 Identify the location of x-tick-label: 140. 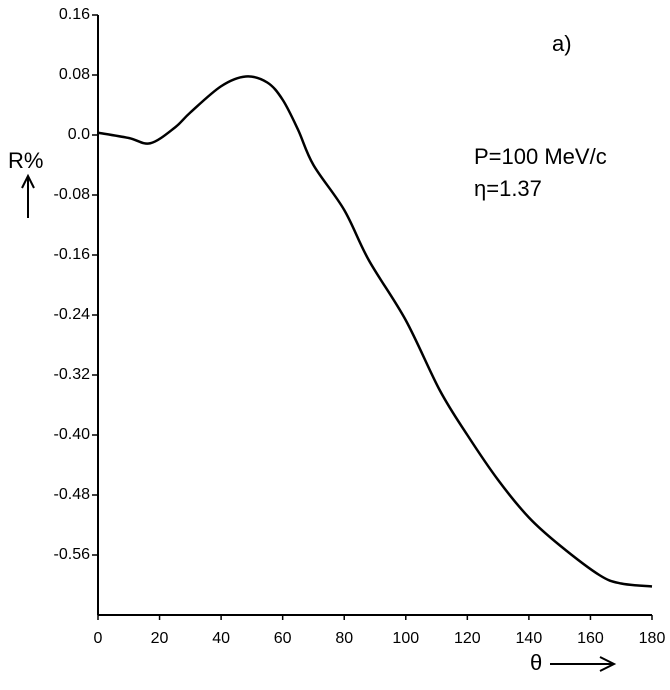
(529, 638).